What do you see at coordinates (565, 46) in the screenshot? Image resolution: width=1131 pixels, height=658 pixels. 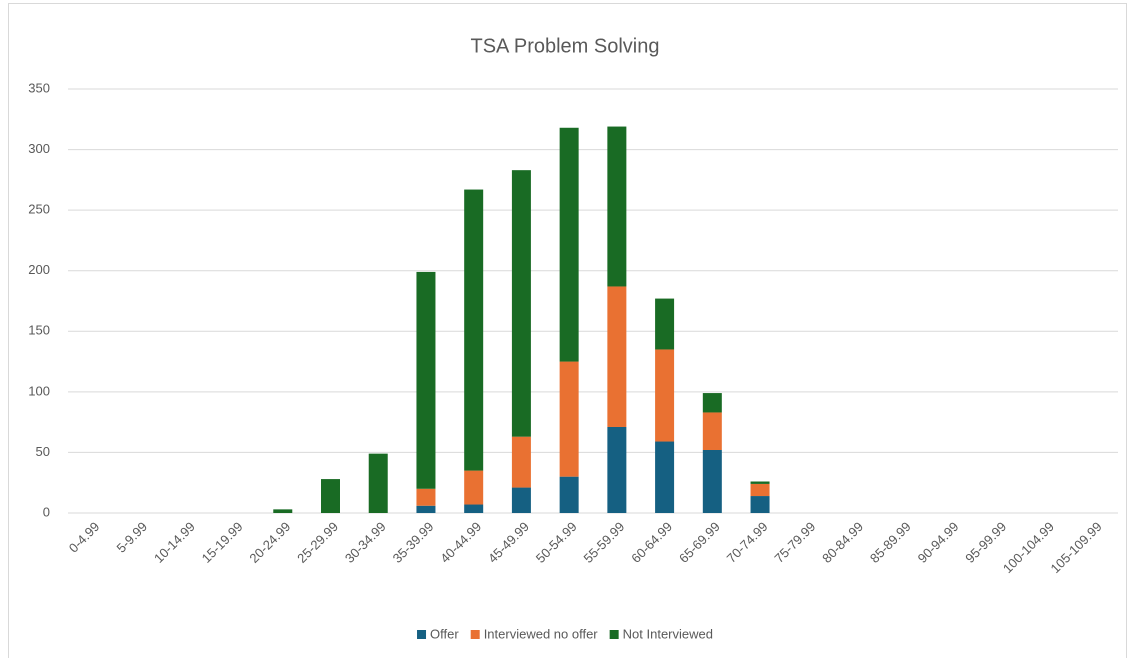 I see `chart-title: TSA Problem Solving` at bounding box center [565, 46].